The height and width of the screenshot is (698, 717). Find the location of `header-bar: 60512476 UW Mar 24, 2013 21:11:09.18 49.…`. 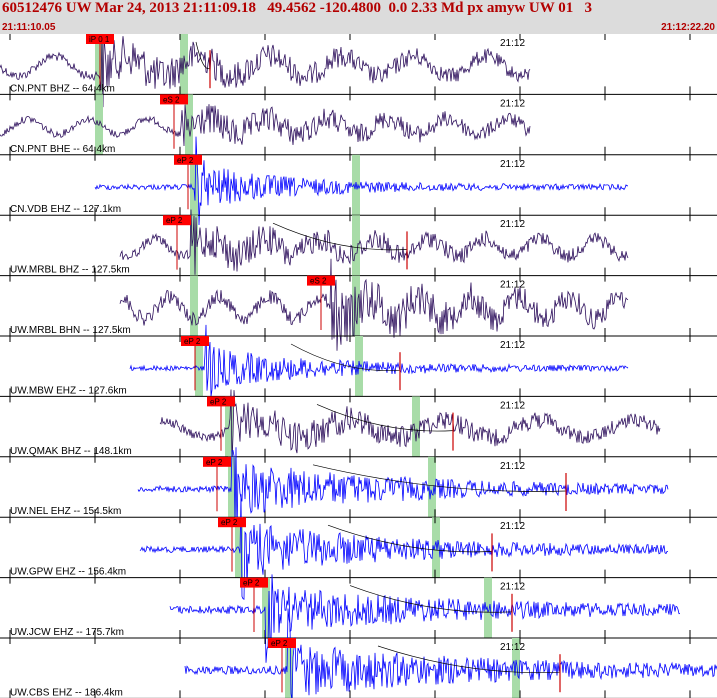

header-bar: 60512476 UW Mar 24, 2013 21:11:09.18 49.… is located at coordinates (358, 17).